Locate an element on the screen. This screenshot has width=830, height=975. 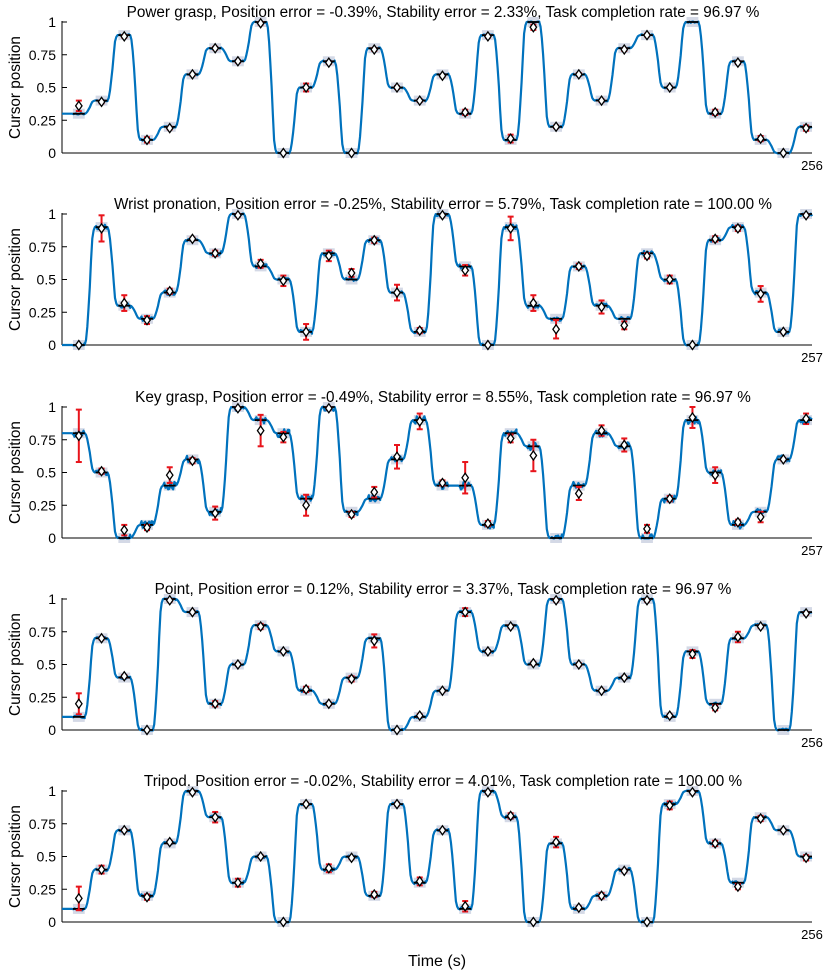
x-axis-label: Time (s) is located at coordinates (437, 961).